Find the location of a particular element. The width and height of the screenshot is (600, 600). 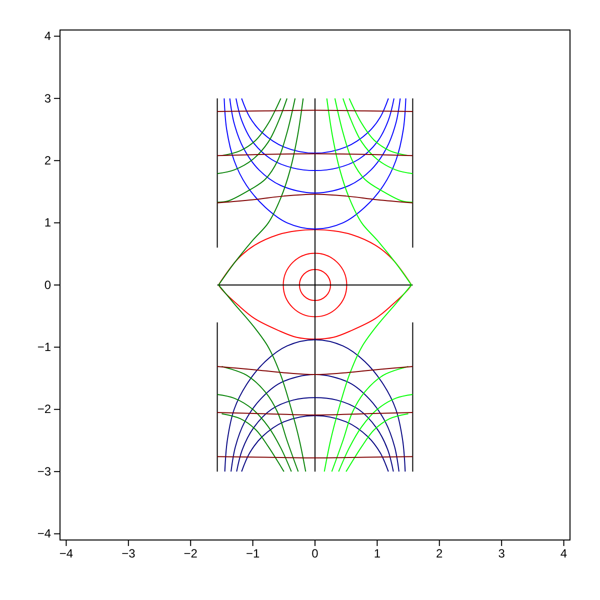

y-tick-label: 2 is located at coordinates (48, 160).